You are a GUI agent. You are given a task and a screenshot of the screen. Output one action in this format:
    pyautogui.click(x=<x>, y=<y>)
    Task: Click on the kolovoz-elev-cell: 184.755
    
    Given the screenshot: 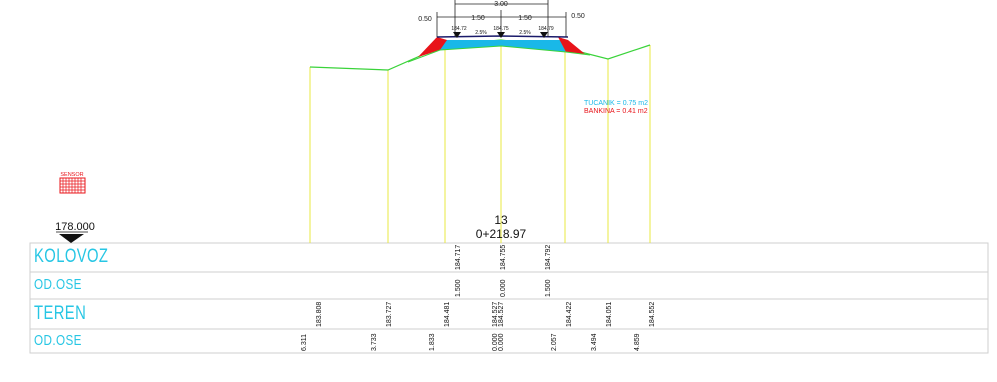 What is the action you would take?
    pyautogui.click(x=503, y=257)
    